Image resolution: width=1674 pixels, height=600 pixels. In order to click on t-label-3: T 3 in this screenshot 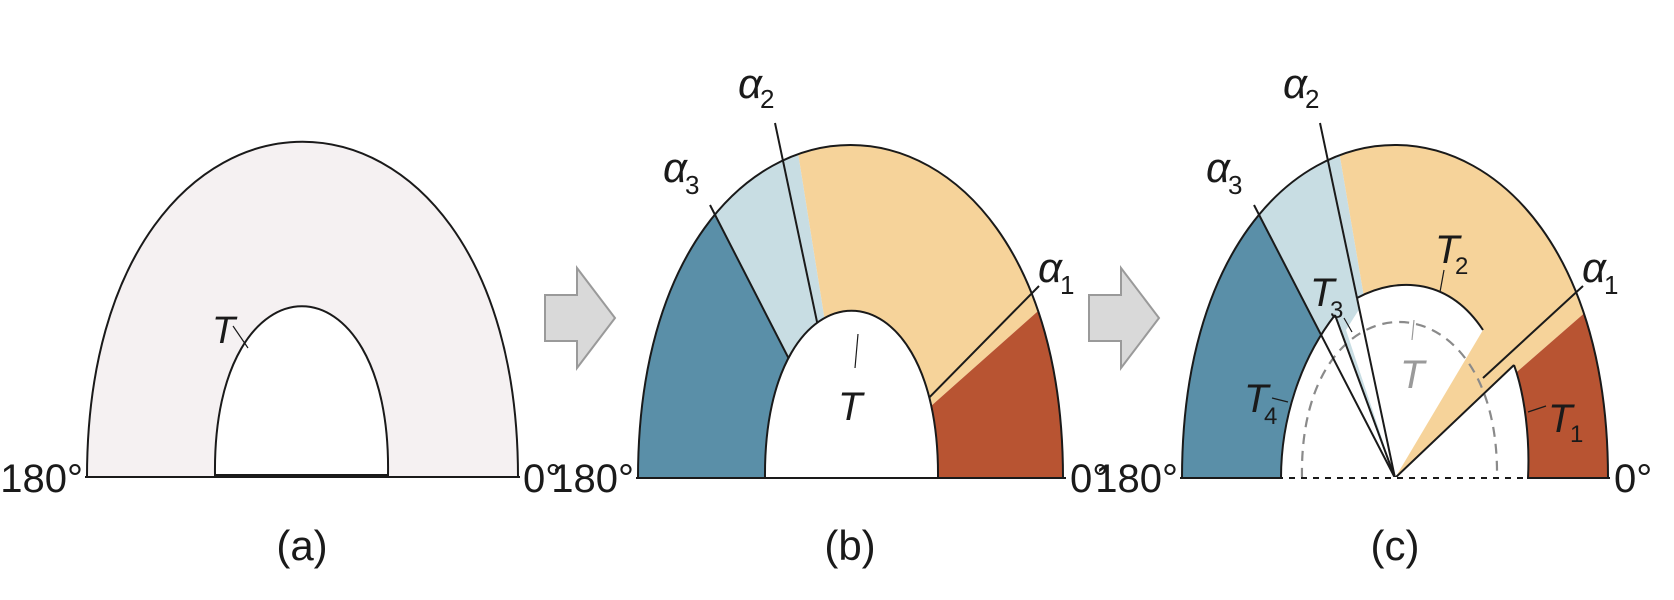, I will do `click(1331, 302)`.